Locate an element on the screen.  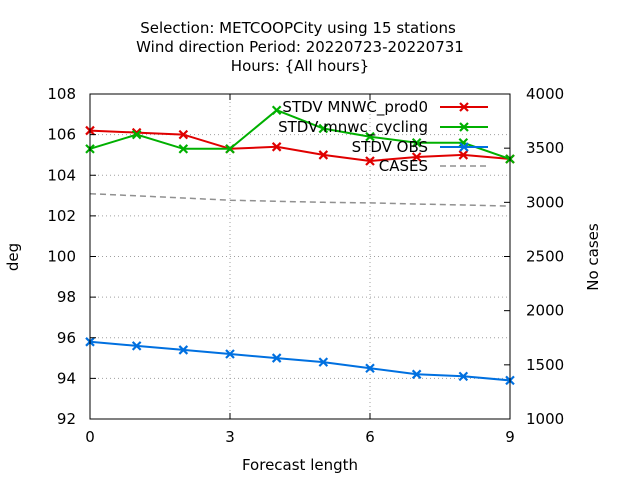
y-tick-label: 102 is located at coordinates (61, 216).